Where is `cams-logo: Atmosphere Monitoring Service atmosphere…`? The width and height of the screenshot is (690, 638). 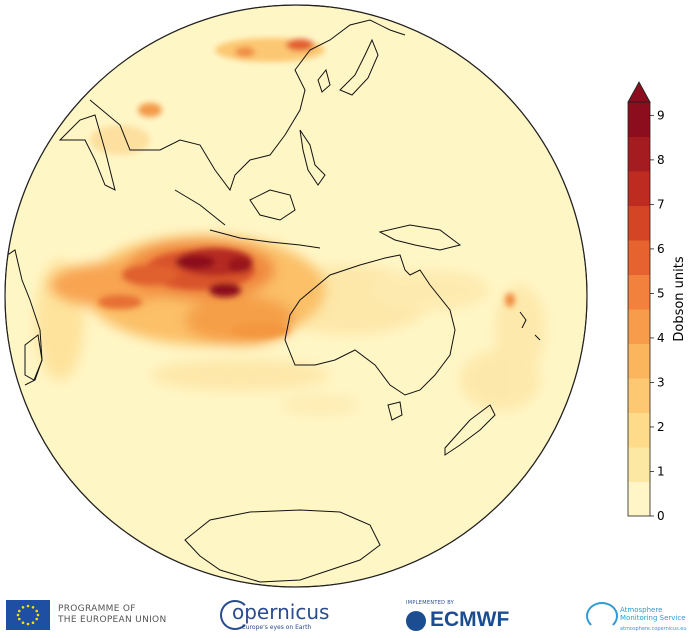 cams-logo: Atmosphere Monitoring Service atmosphere… is located at coordinates (636, 617).